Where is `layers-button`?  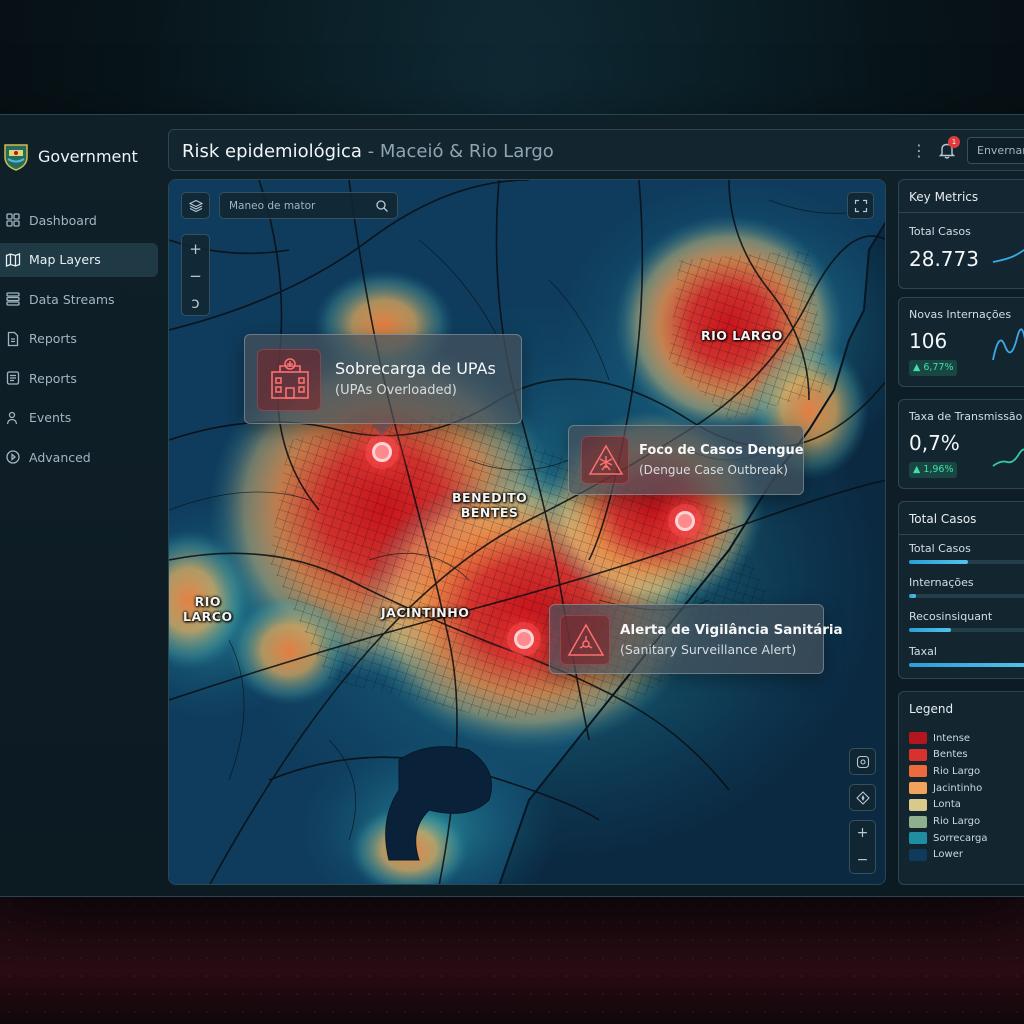 layers-button is located at coordinates (195, 205).